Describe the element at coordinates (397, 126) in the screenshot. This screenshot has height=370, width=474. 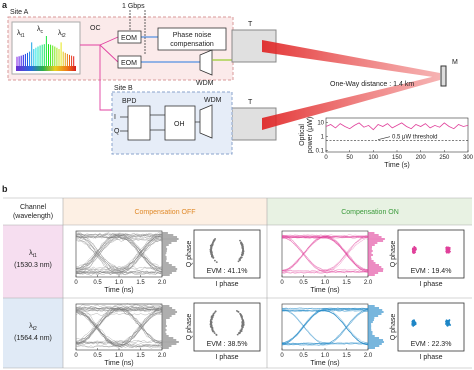
I see `power-trace` at that location.